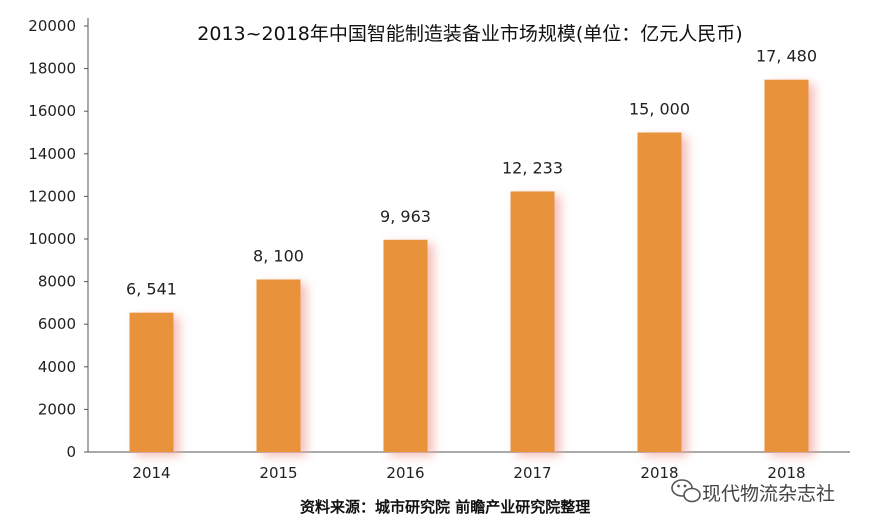 This screenshot has height=527, width=884. I want to click on y-tick-label: 14000, so click(52, 154).